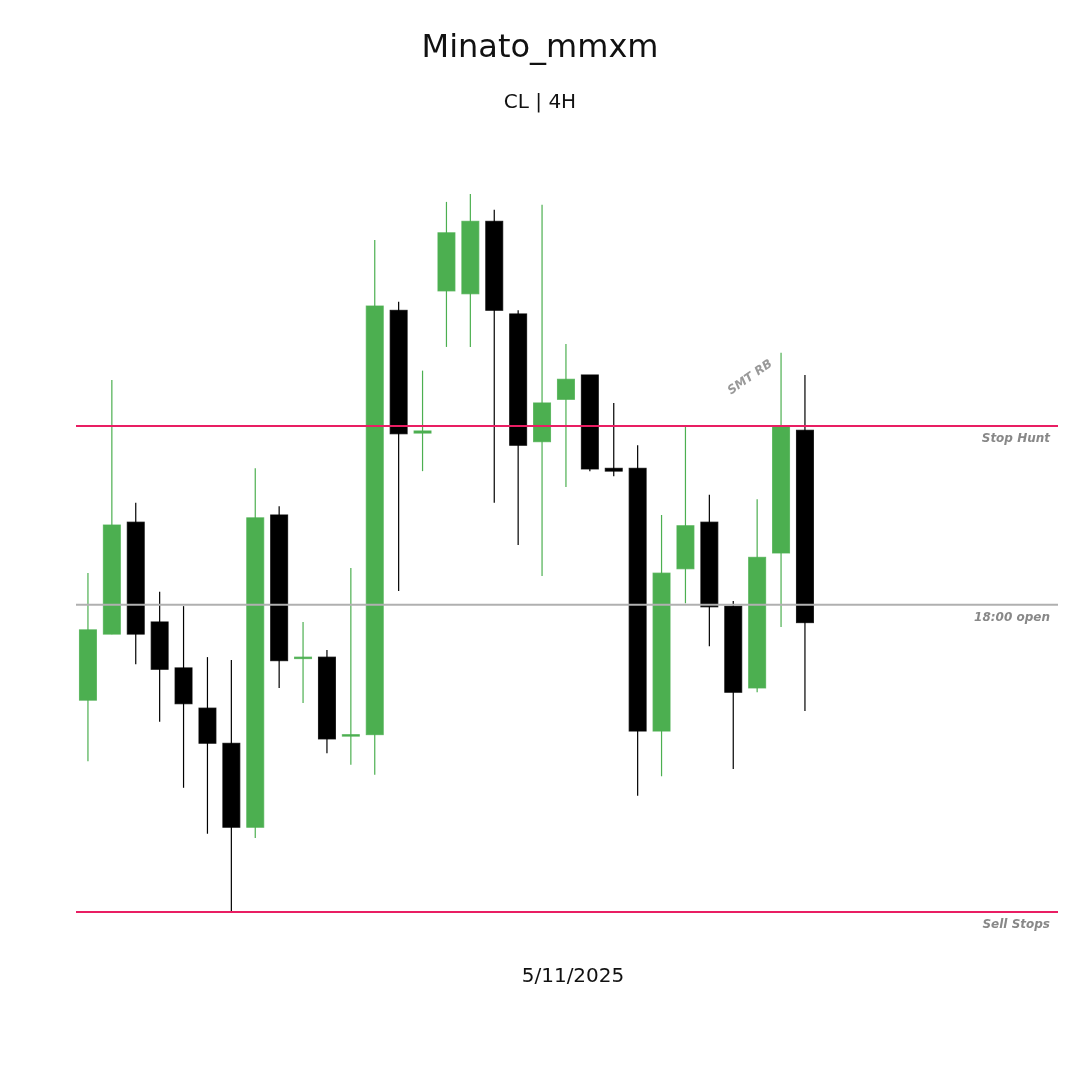 The height and width of the screenshot is (1080, 1080). Describe the element at coordinates (1016, 924) in the screenshot. I see `ref-line-label: Sell Stops` at that location.